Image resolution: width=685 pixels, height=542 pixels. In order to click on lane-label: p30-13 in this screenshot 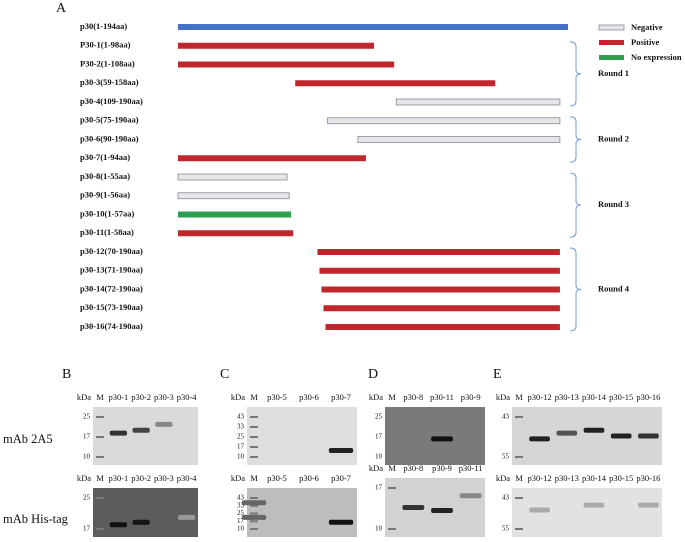, I will do `click(567, 397)`.